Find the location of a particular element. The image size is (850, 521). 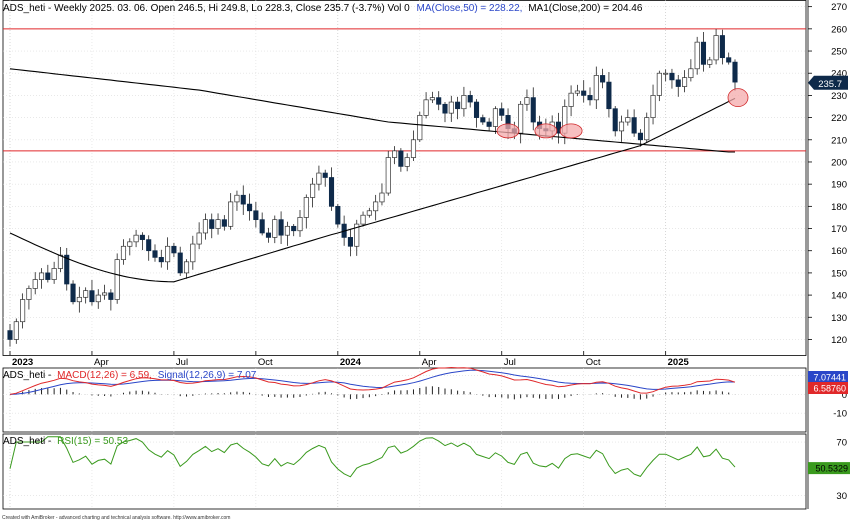

ma50-label: MA(Close,50) = 228.22, is located at coordinates (470, 8).